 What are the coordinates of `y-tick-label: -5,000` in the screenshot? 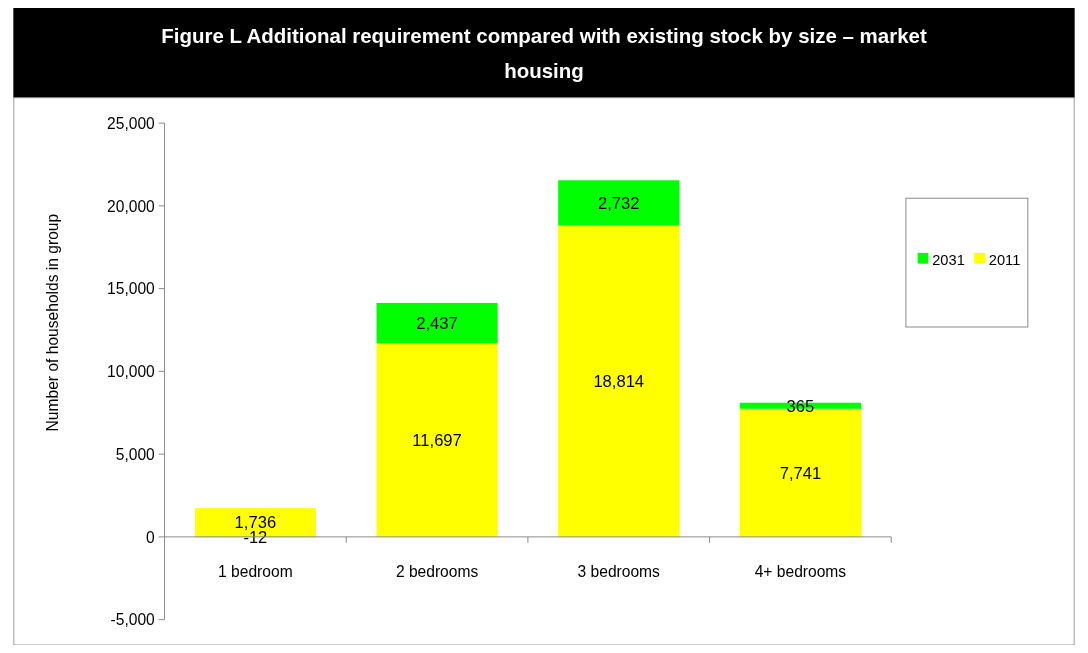 It's located at (133, 620).